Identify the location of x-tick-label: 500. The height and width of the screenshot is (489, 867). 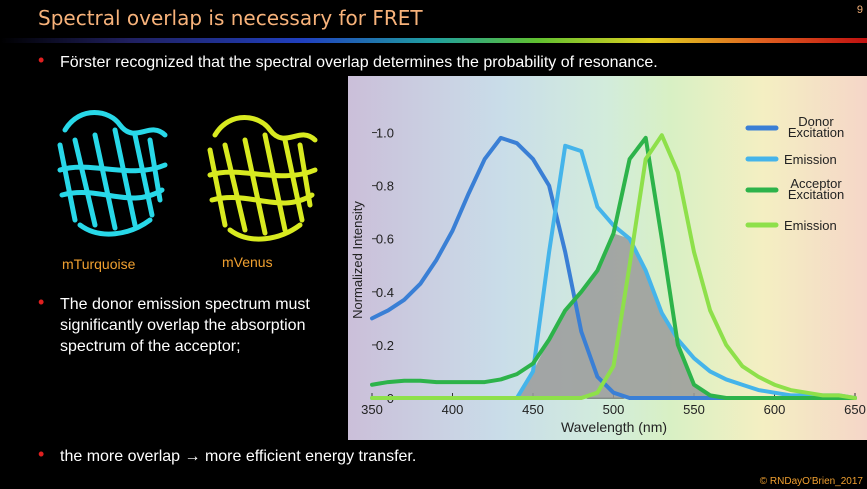
(614, 409).